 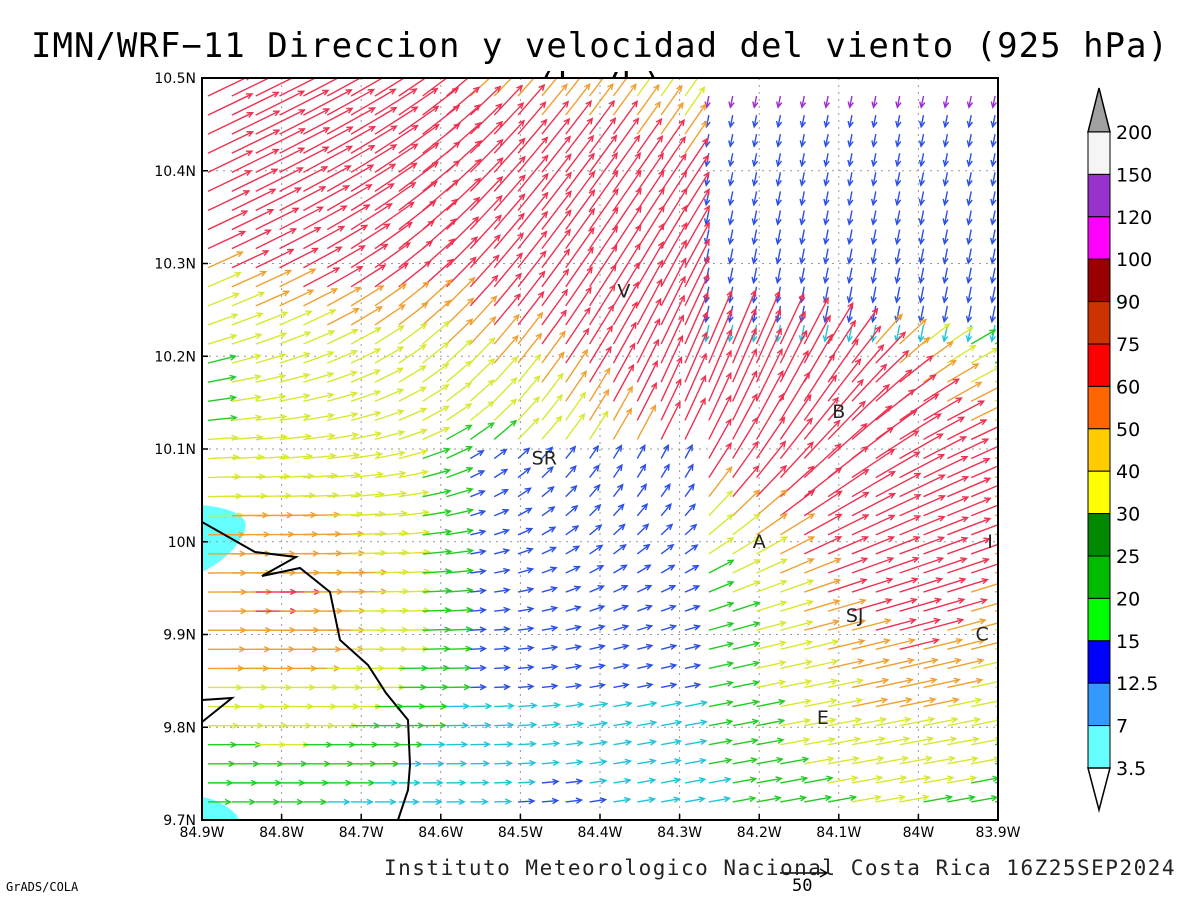 I want to click on calm-area-southwest, so click(x=220, y=808).